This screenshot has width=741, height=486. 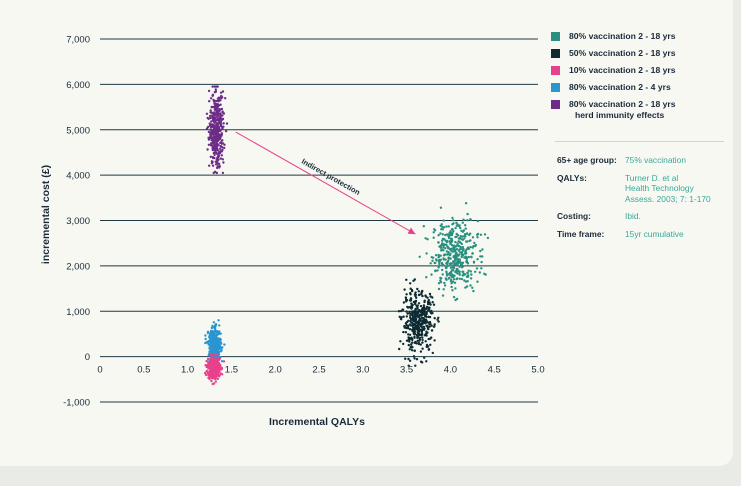 I want to click on legend-divider, so click(x=639, y=141).